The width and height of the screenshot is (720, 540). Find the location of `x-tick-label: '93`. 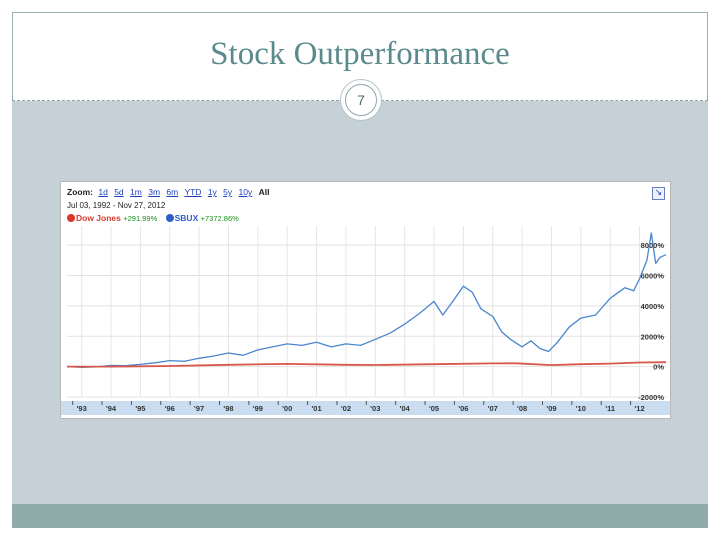

x-tick-label: '93 is located at coordinates (82, 408).